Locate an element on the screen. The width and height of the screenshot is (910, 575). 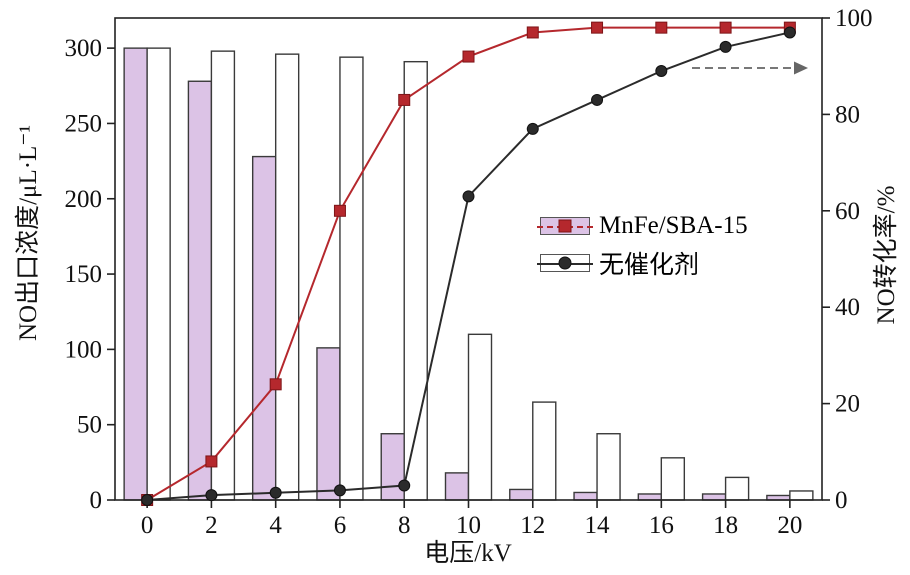
bar-nocatalyst-12kv is located at coordinates (544, 451).